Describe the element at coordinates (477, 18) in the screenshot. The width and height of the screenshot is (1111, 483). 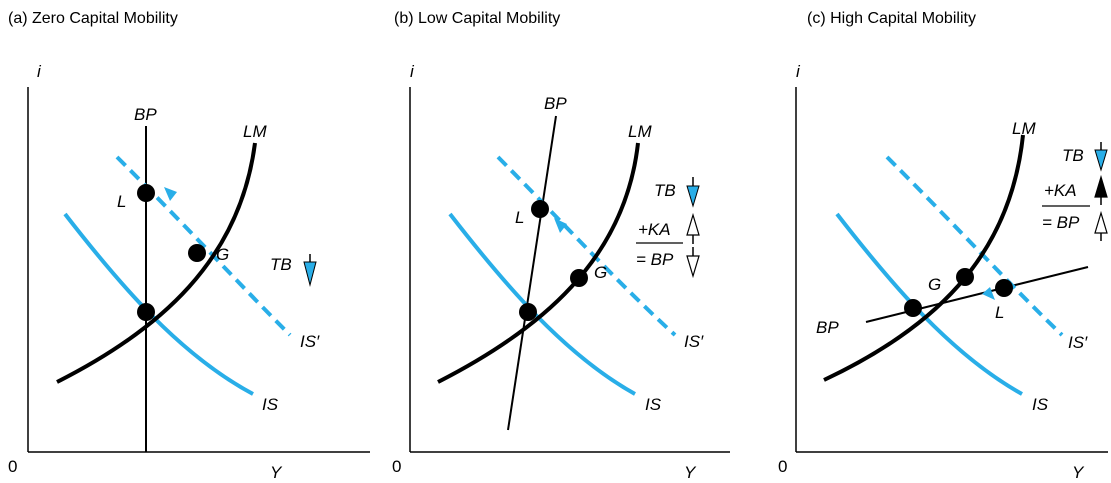
I see `panel-title: (b) Low Capital Mobility` at that location.